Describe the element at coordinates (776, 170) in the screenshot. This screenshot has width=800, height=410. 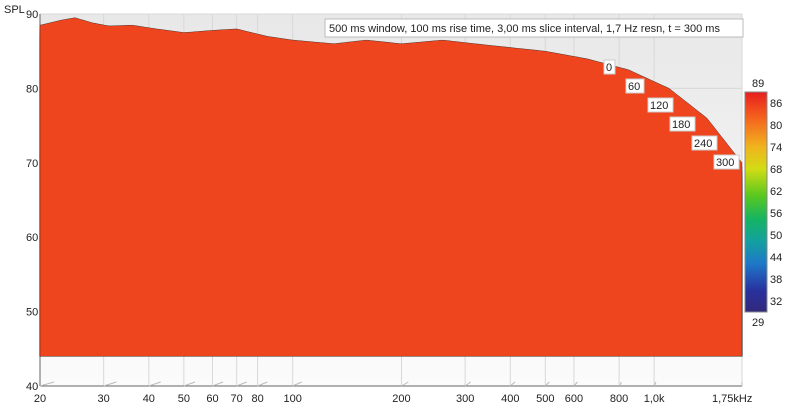
I see `colorbar-tick-label: 68` at that location.